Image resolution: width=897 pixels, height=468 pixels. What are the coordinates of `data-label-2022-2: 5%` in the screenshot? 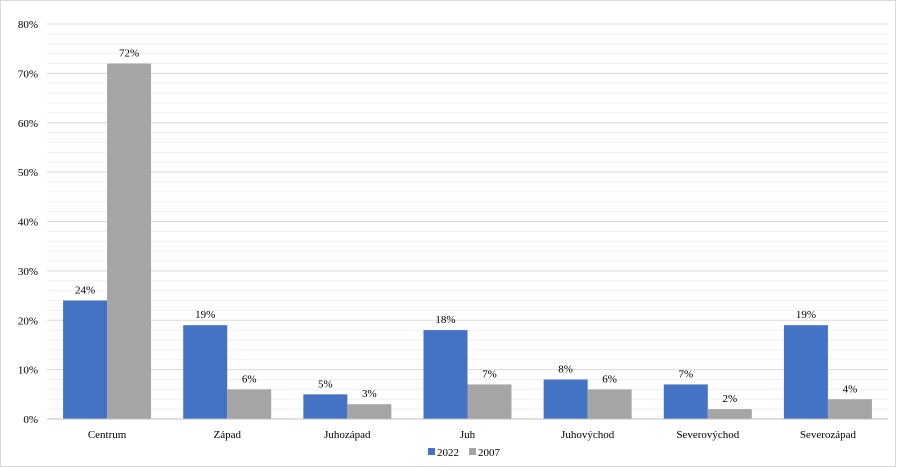 It's located at (325, 384).